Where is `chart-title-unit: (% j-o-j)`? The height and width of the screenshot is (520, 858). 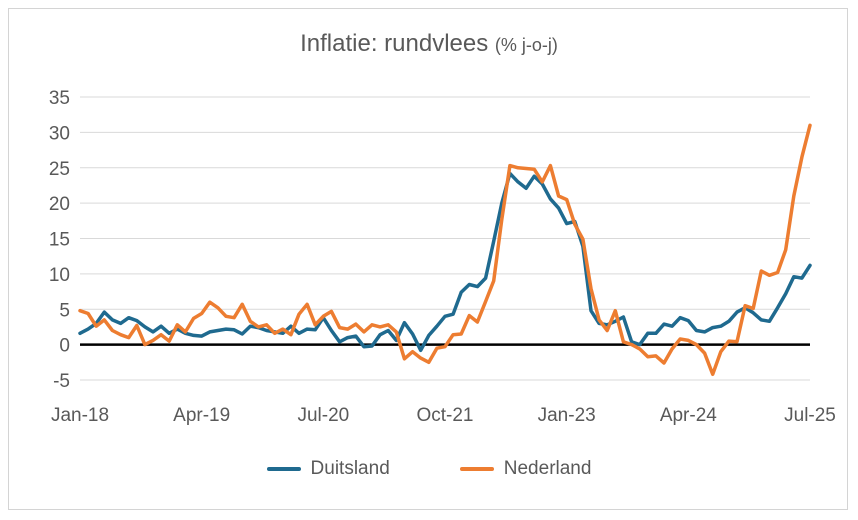
chart-title-unit: (% j-o-j) is located at coordinates (526, 45).